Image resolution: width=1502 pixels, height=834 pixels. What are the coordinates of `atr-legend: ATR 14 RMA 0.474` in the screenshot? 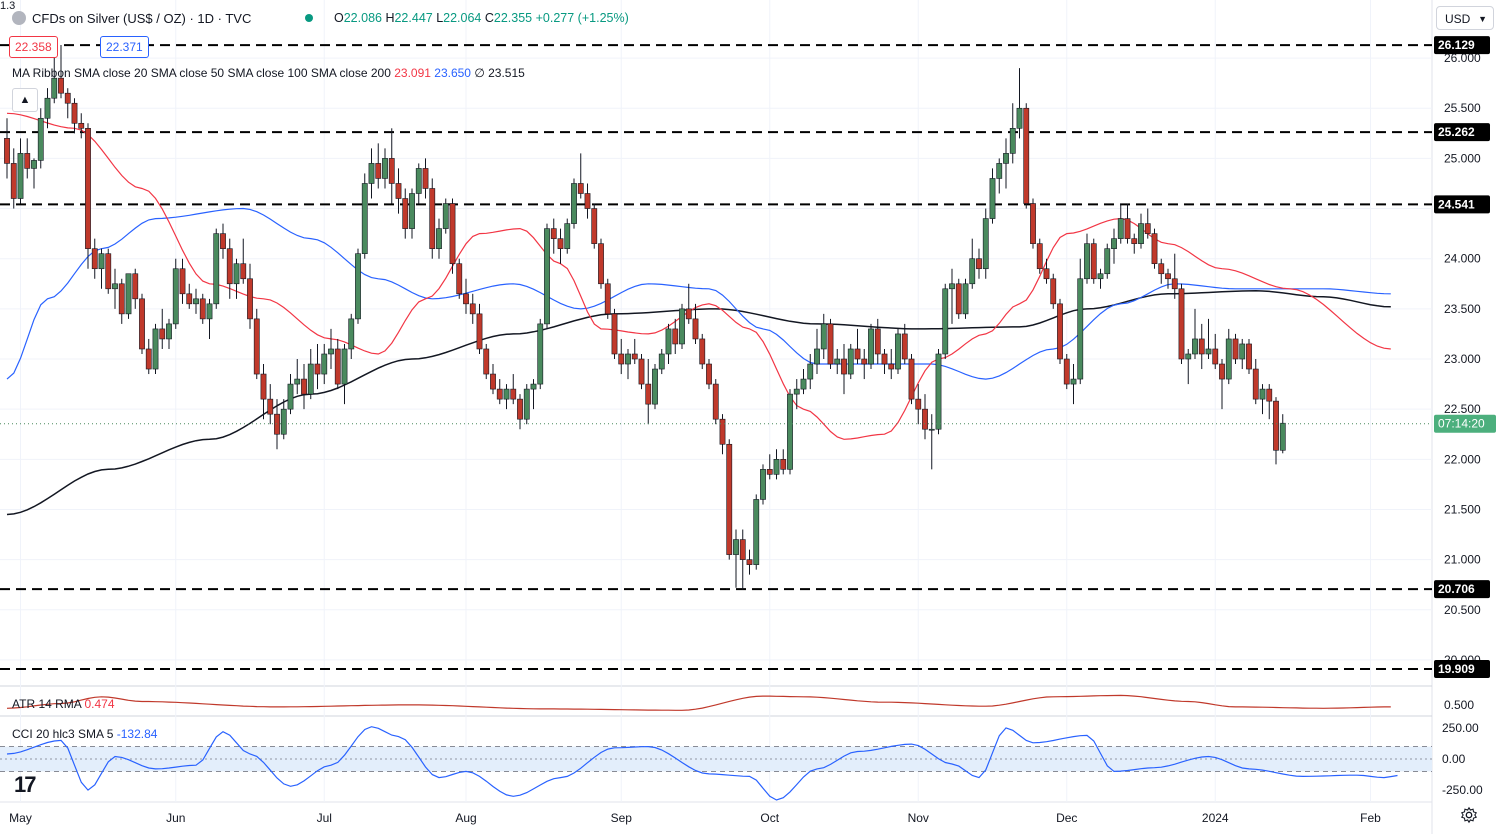 It's located at (63, 704).